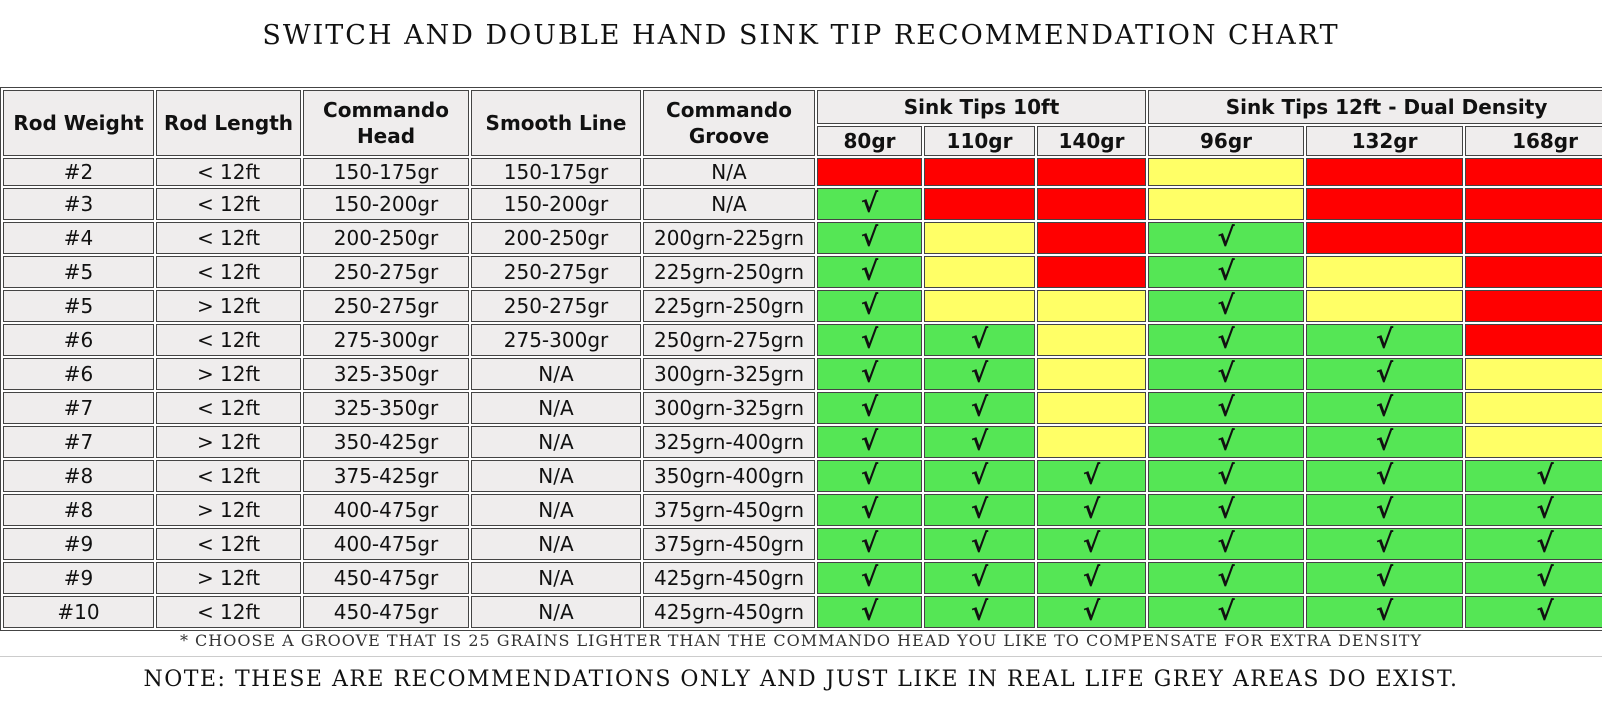  Describe the element at coordinates (78, 476) in the screenshot. I see `cell: #8` at that location.